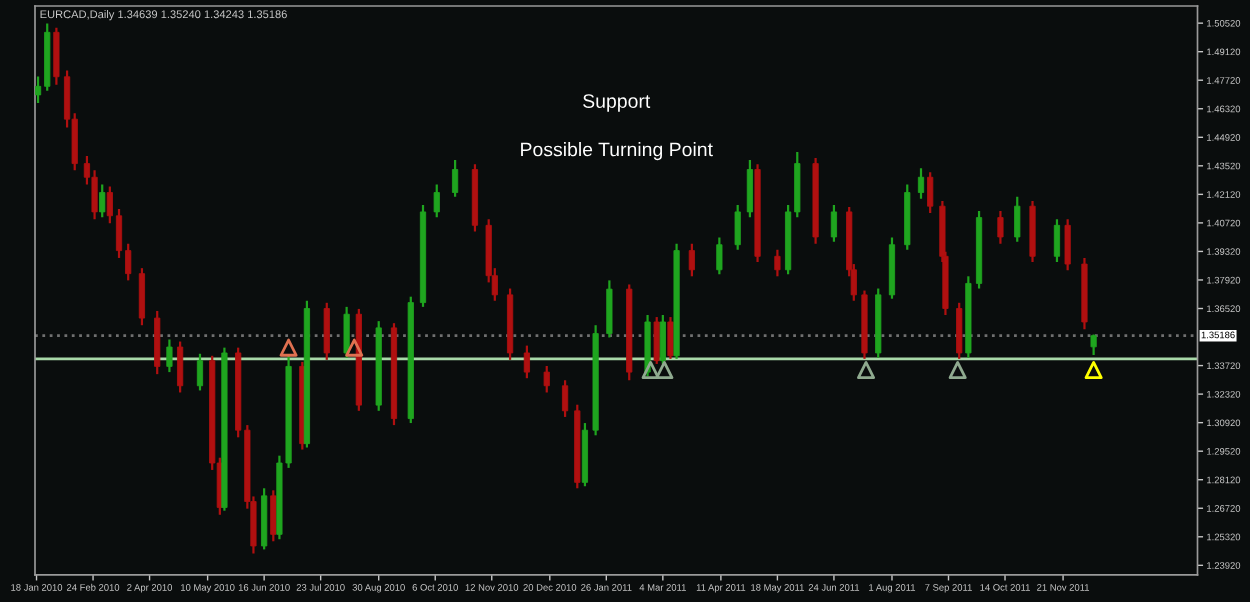 The width and height of the screenshot is (1250, 602). What do you see at coordinates (617, 151) in the screenshot?
I see `annotation: Possible Turning Point` at bounding box center [617, 151].